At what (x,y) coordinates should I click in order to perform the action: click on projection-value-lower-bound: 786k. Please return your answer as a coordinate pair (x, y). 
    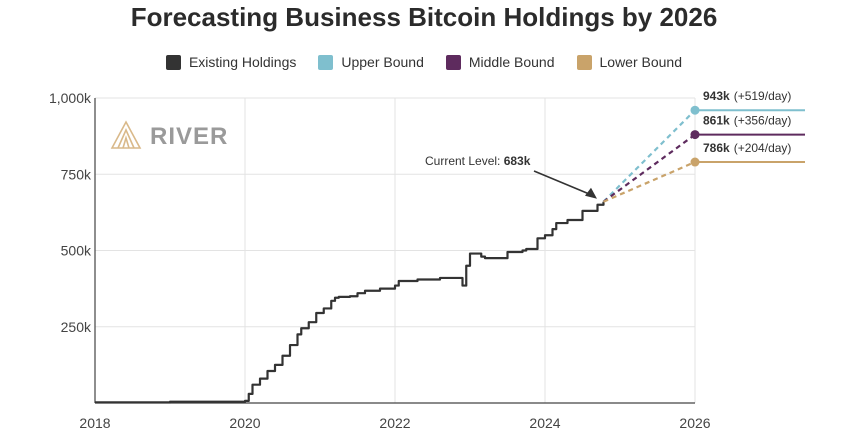
    Looking at the image, I should click on (716, 148).